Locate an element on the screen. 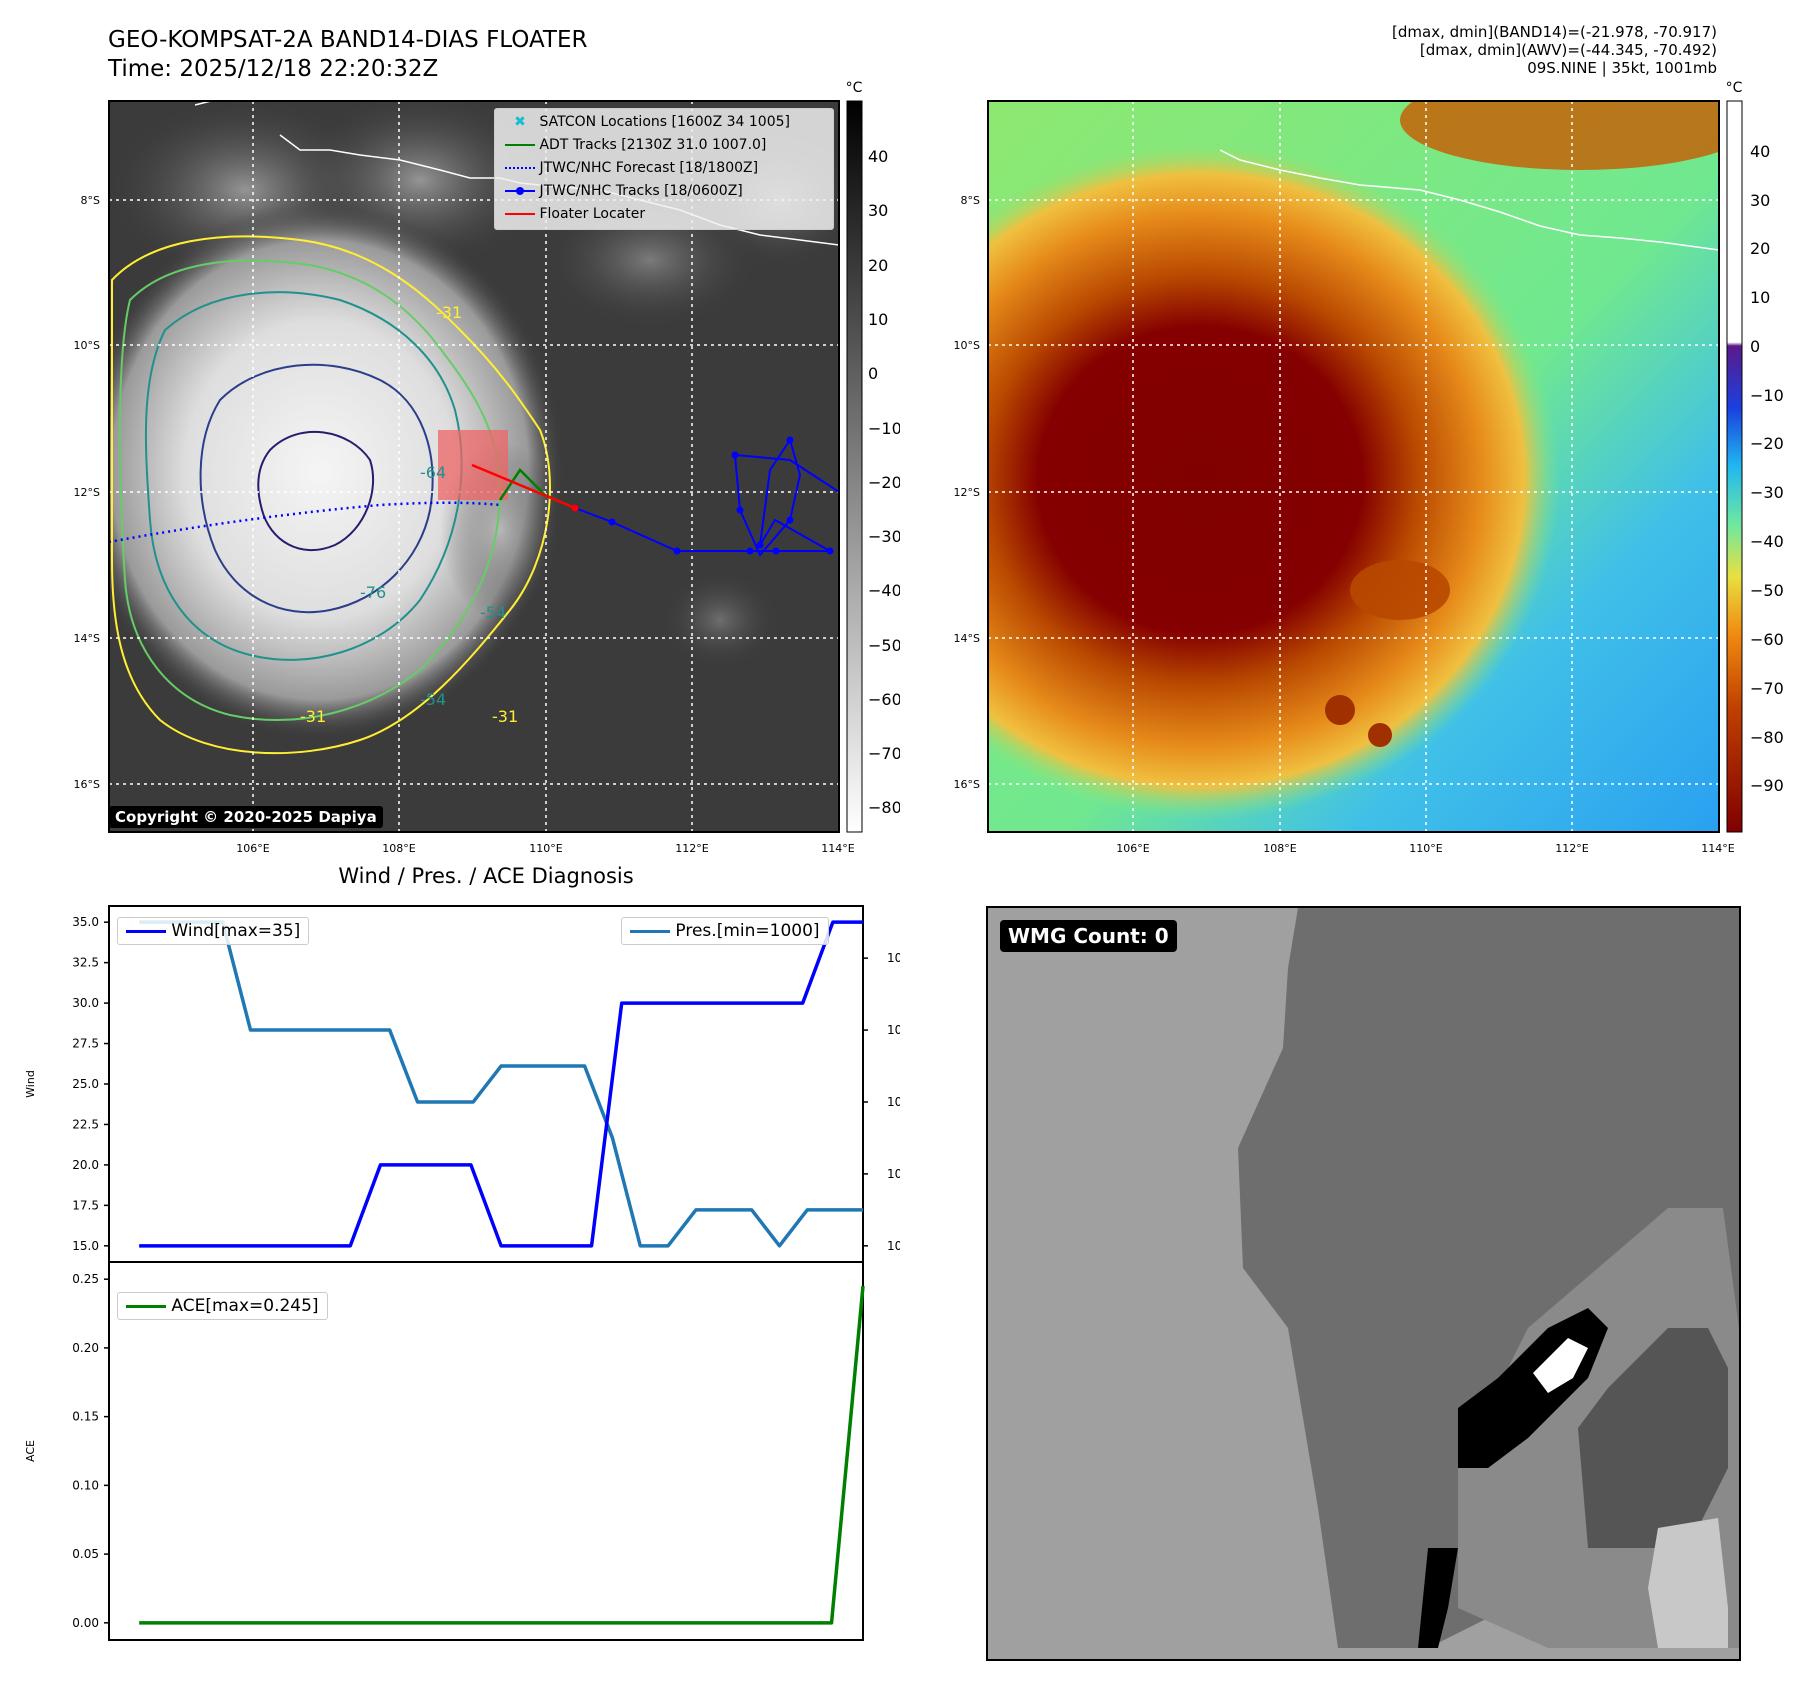 Image resolution: width=1801 pixels, height=1690 pixels. colorbar-tick: −30 is located at coordinates (884, 536).